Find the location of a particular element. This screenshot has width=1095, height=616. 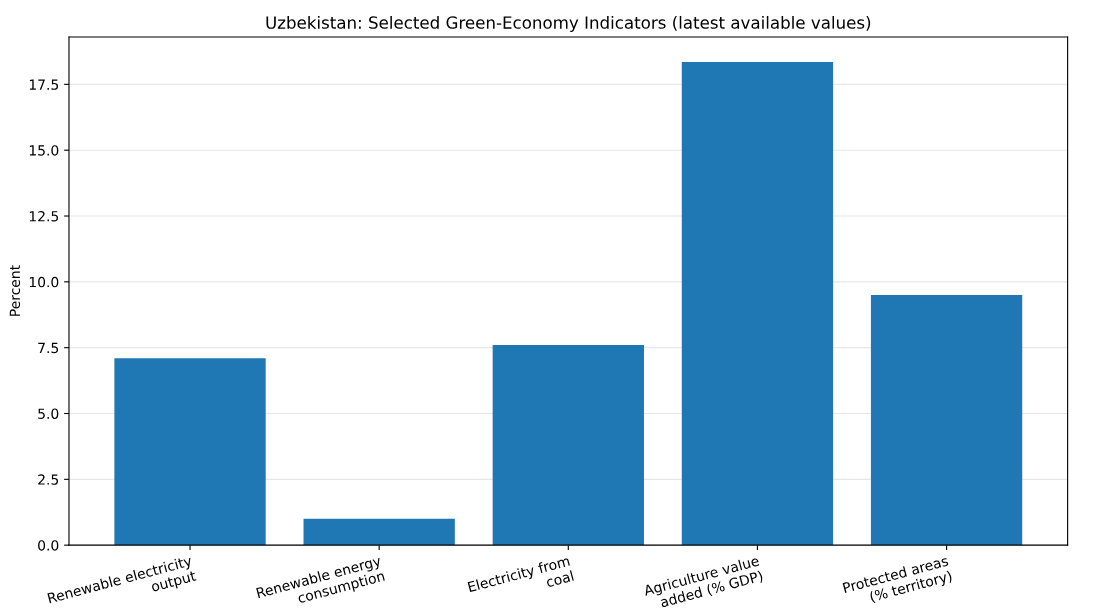

y-axis-title: Percent is located at coordinates (15, 290).